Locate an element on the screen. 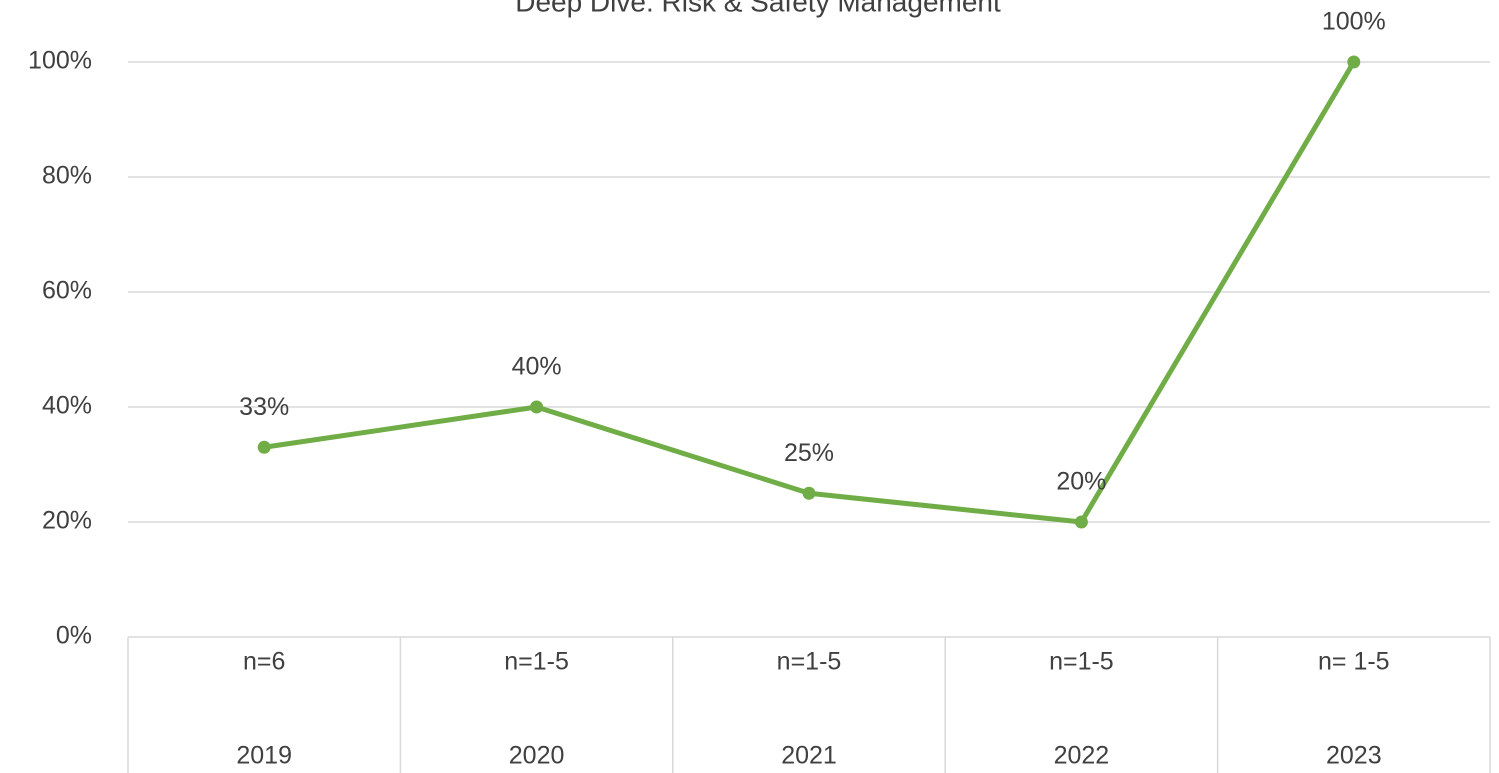 This screenshot has width=1499, height=773. x-tick-label: 2021 is located at coordinates (809, 756).